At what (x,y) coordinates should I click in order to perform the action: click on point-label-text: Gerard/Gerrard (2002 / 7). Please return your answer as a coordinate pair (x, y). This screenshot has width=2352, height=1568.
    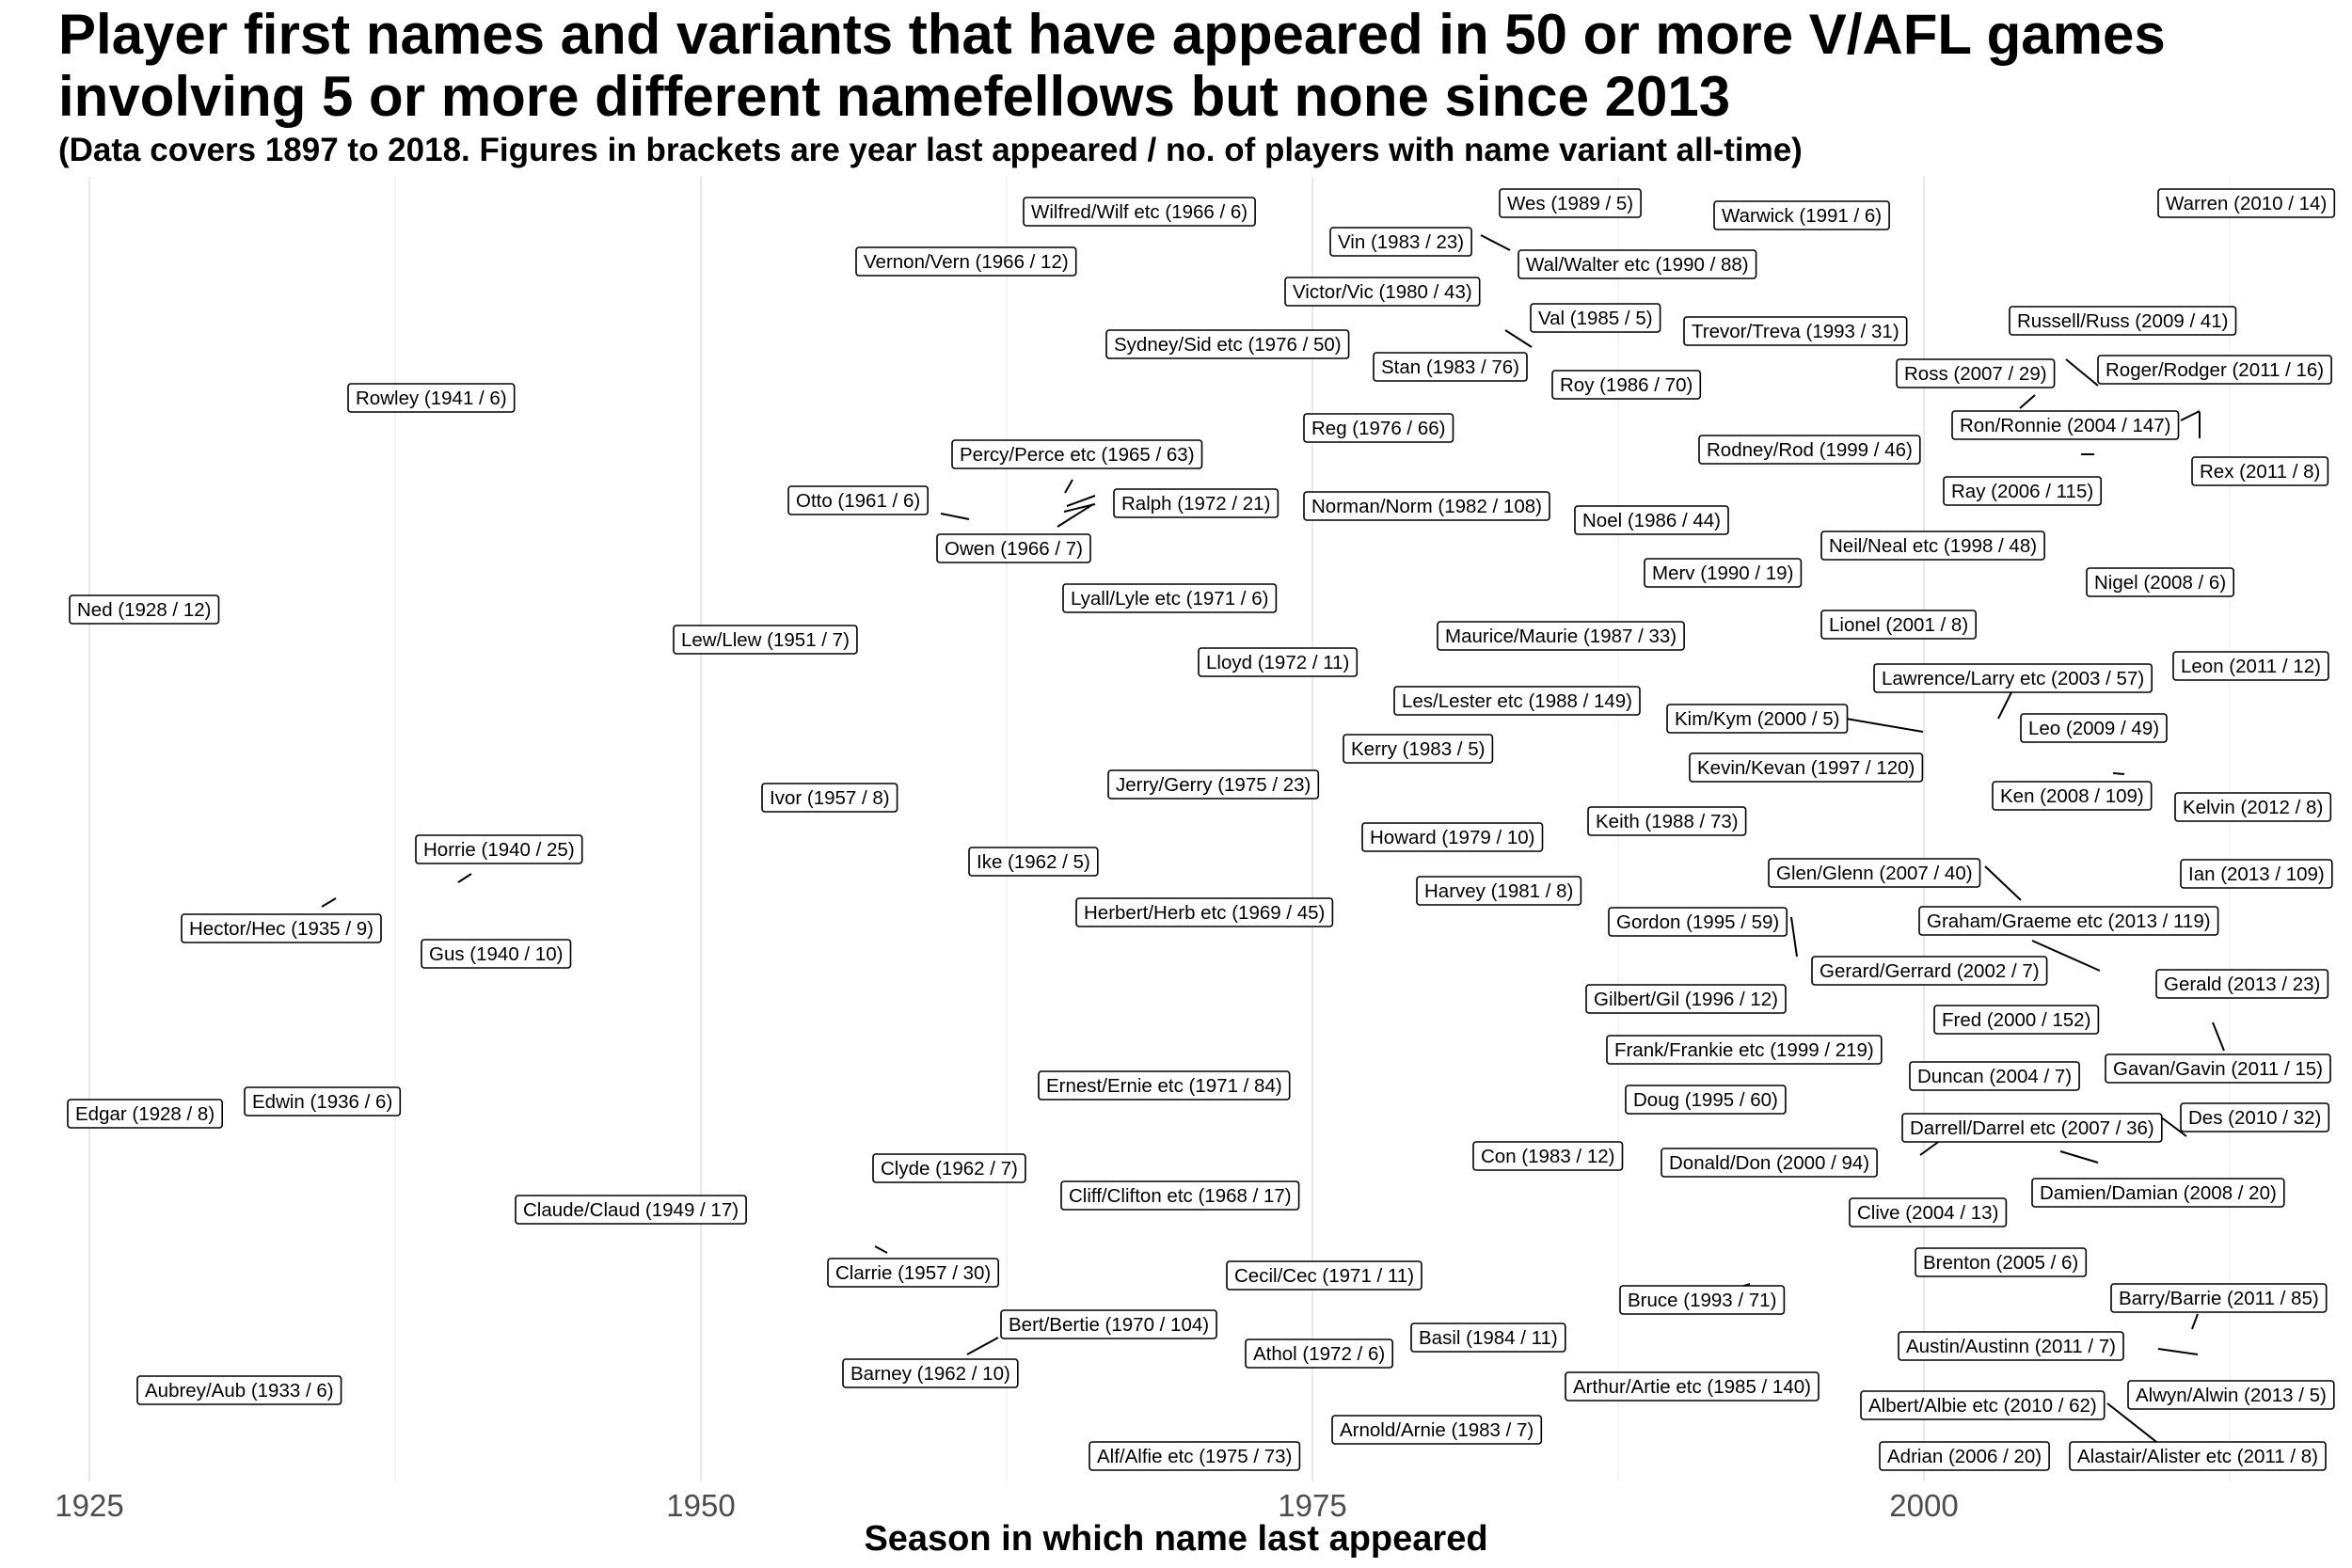
    Looking at the image, I should click on (1930, 971).